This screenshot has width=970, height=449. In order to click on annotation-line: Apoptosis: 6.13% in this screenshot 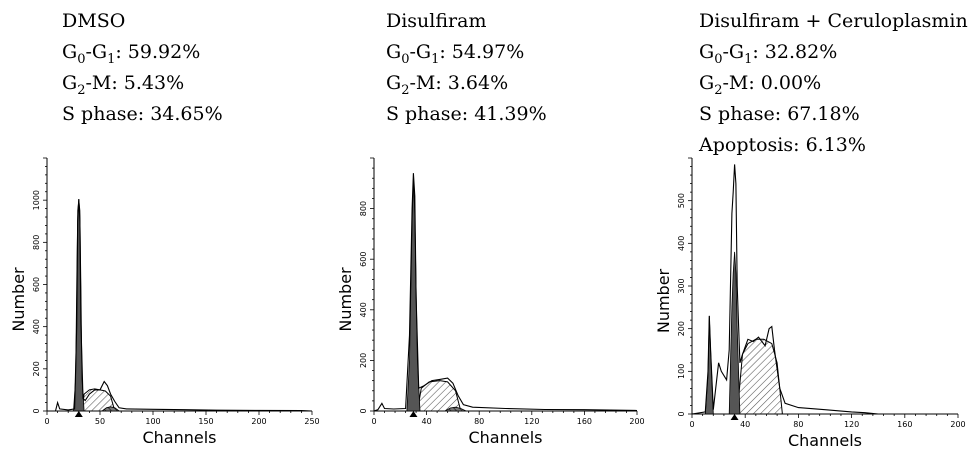, I will do `click(782, 145)`.